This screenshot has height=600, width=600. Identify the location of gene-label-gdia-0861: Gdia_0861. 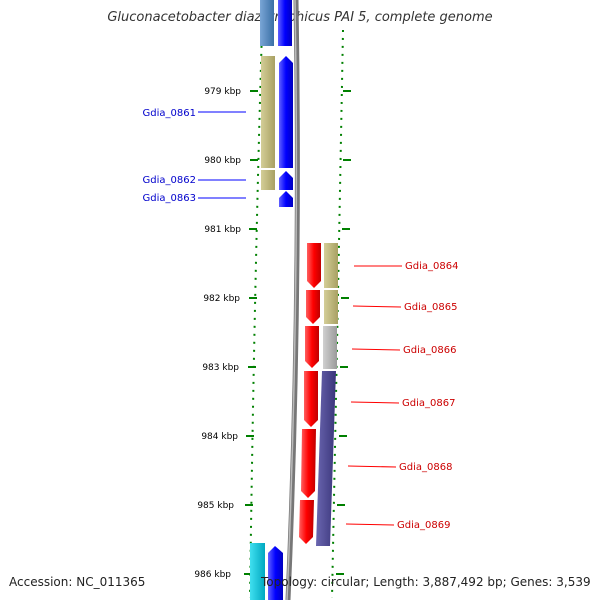
(169, 113).